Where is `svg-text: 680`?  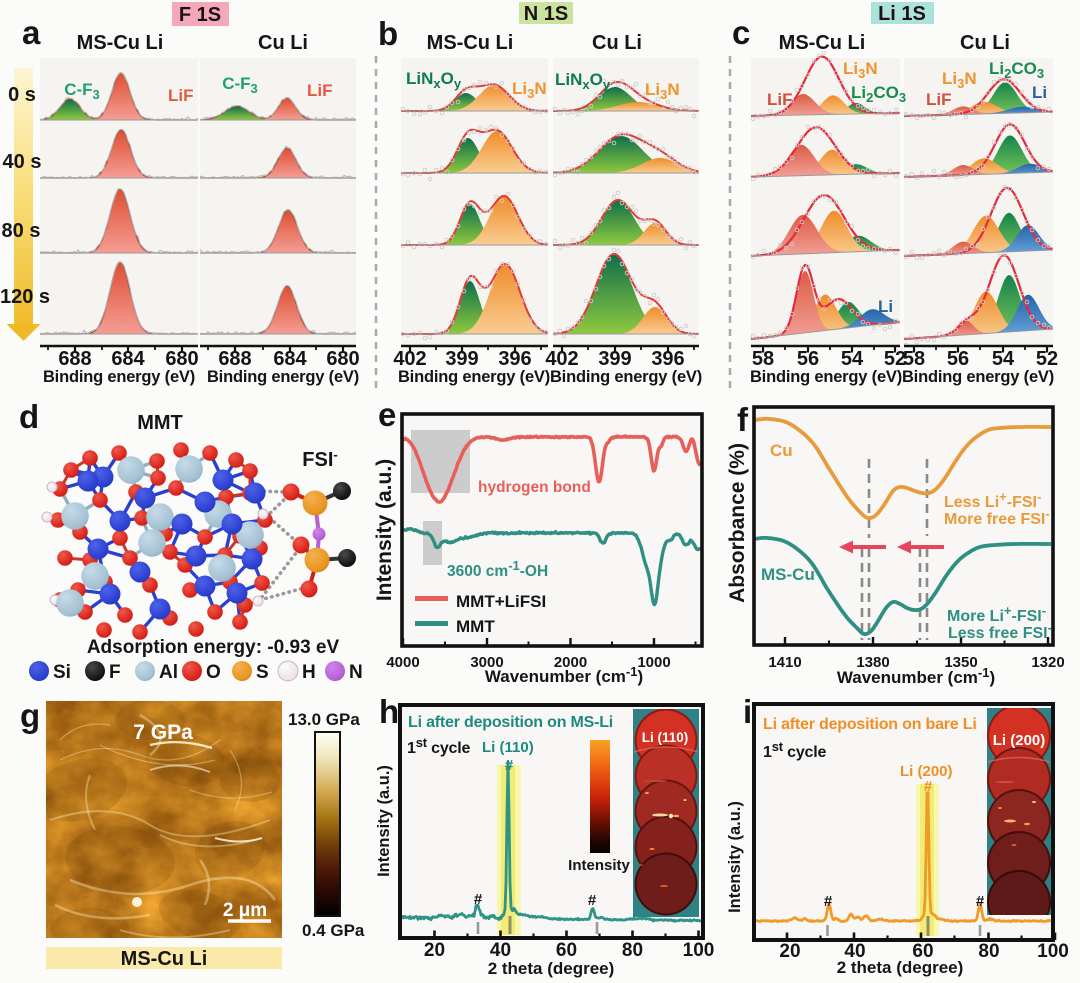 svg-text: 680 is located at coordinates (181, 359).